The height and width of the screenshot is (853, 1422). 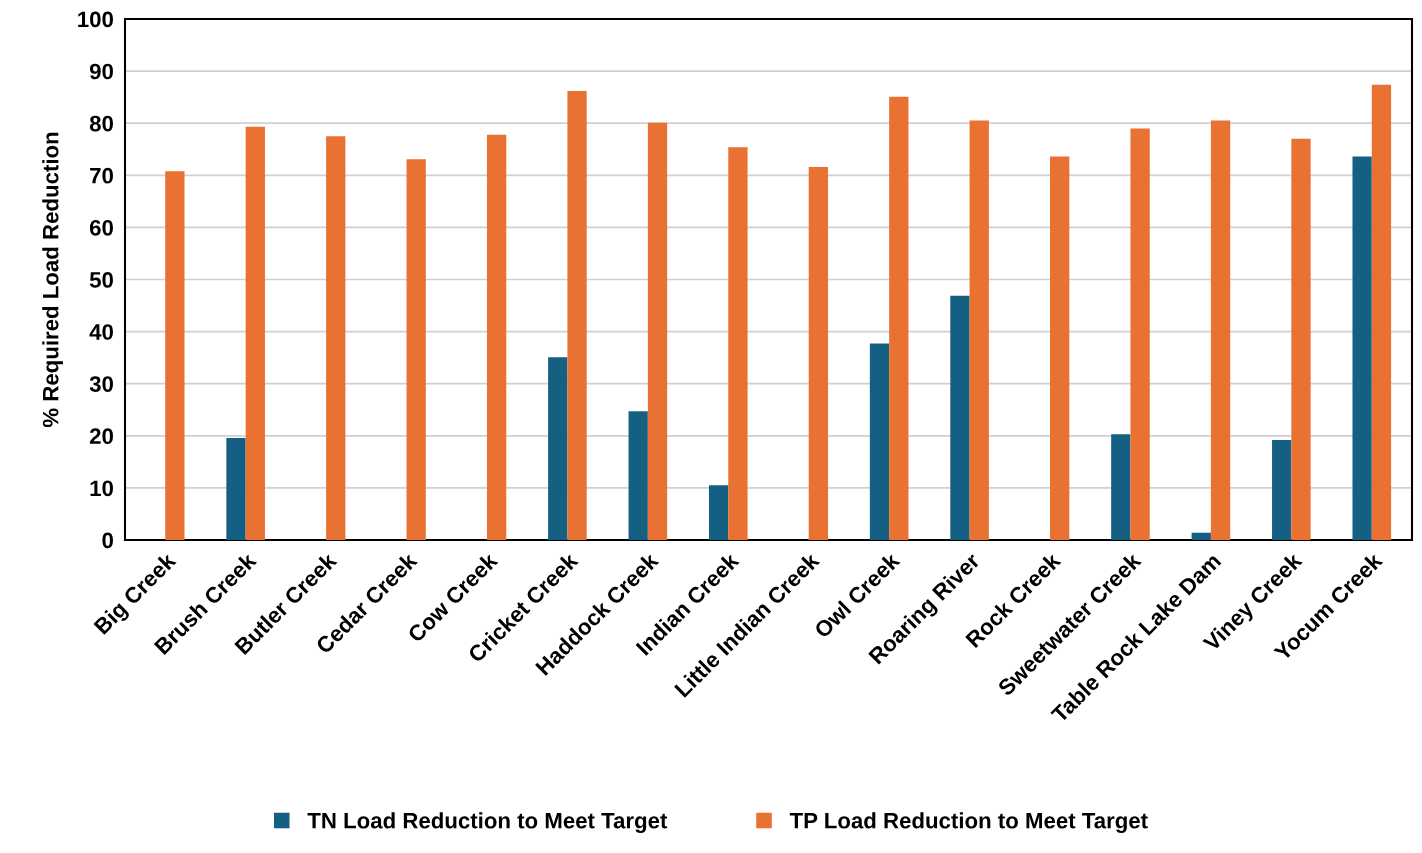 What do you see at coordinates (95, 19) in the screenshot?
I see `y-tick-label: 100` at bounding box center [95, 19].